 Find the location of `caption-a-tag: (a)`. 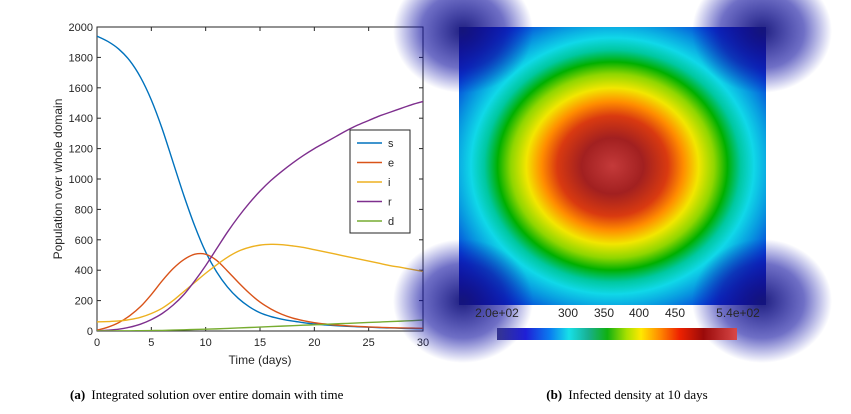

caption-a-tag: (a) is located at coordinates (77, 394).